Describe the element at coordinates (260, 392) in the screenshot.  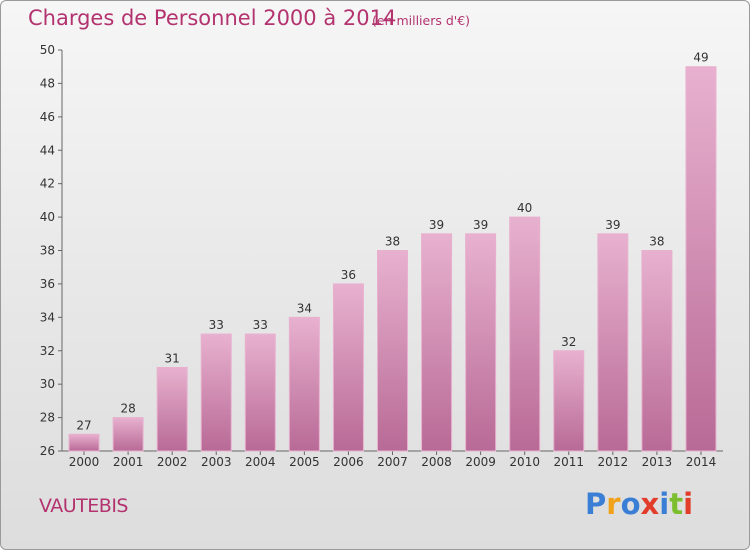
I see `bar-2004` at that location.